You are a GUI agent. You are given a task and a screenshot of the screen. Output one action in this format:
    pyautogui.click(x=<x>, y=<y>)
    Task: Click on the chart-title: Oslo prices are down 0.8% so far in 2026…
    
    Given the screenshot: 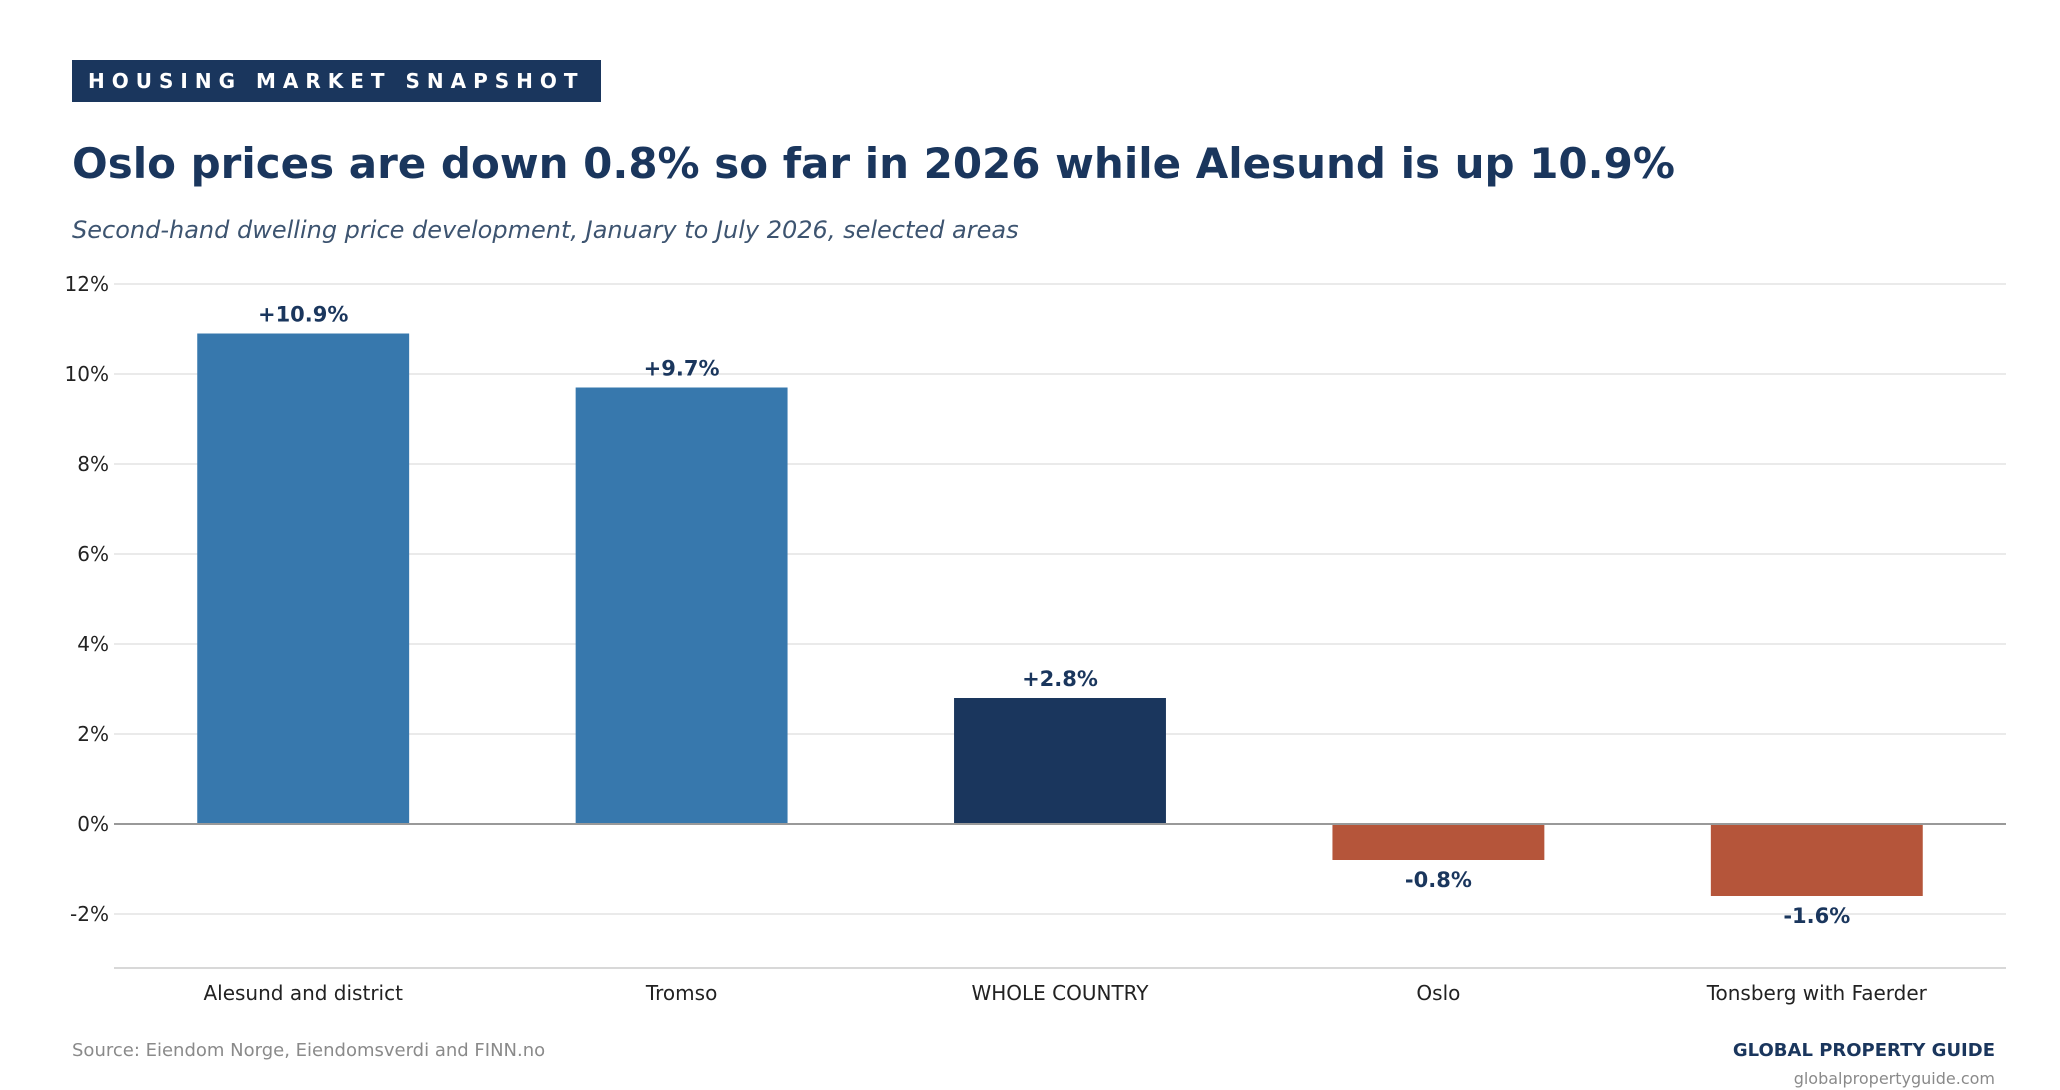 What is the action you would take?
    pyautogui.click(x=873, y=163)
    